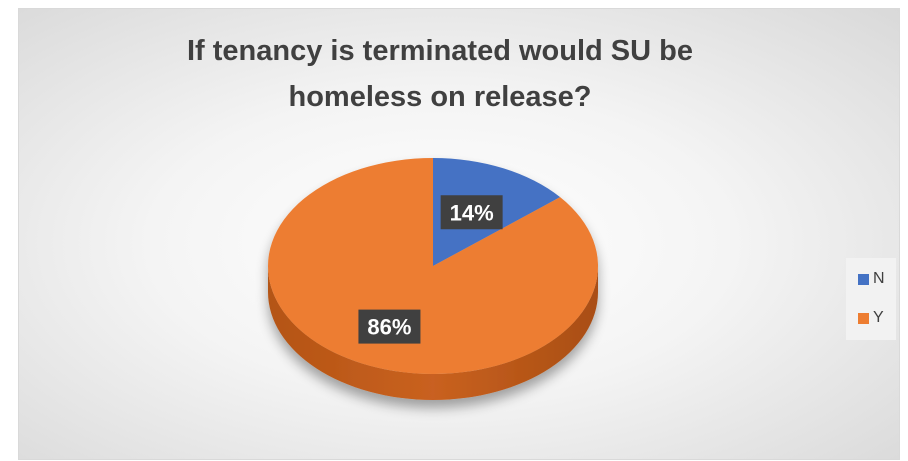  I want to click on legend-swatch-y, so click(863, 318).